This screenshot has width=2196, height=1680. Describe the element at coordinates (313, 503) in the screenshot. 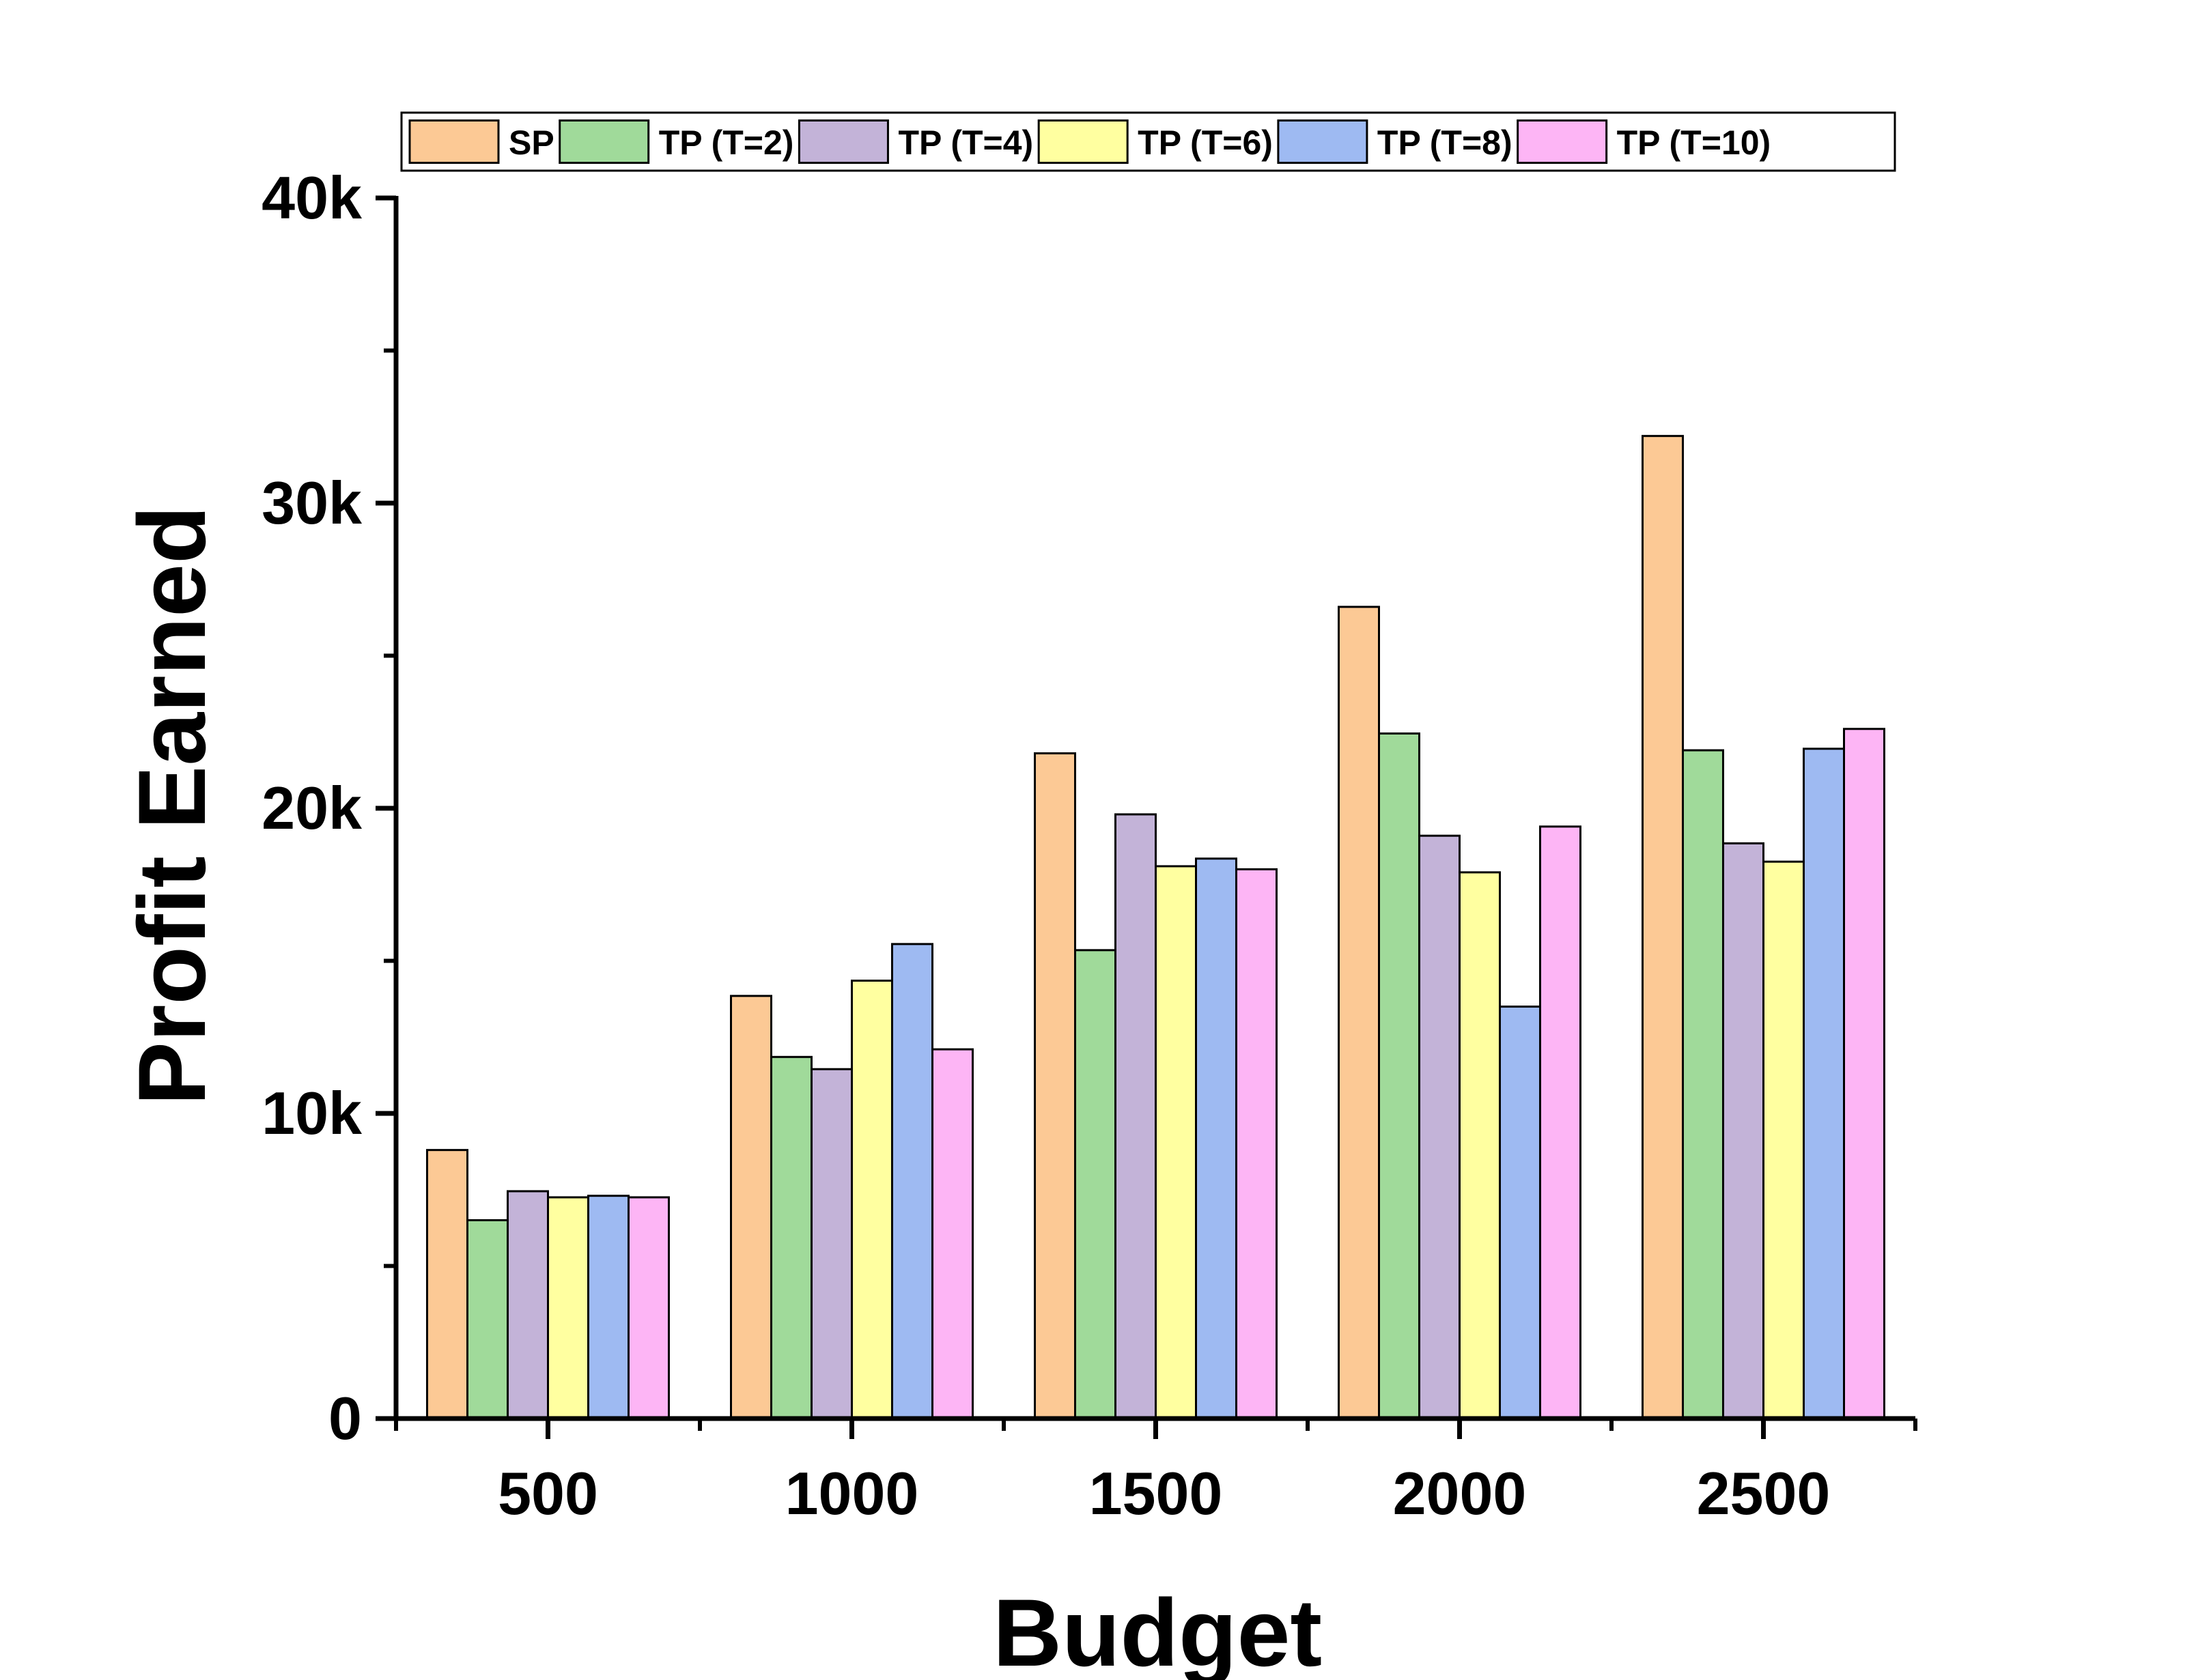

I see `y-tick-label: 30k` at that location.